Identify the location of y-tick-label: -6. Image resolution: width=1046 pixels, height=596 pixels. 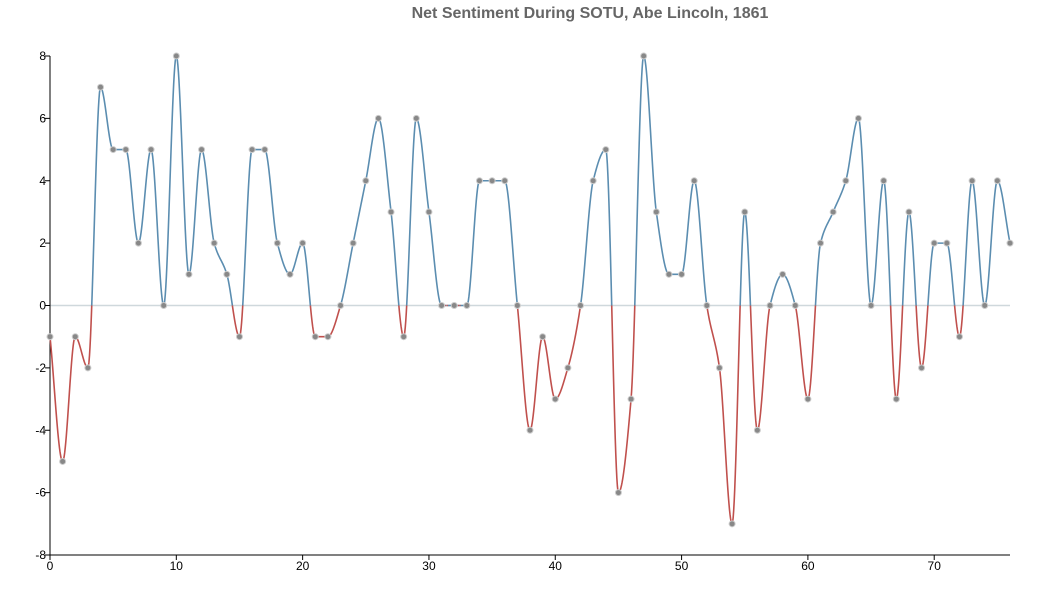
(40, 493).